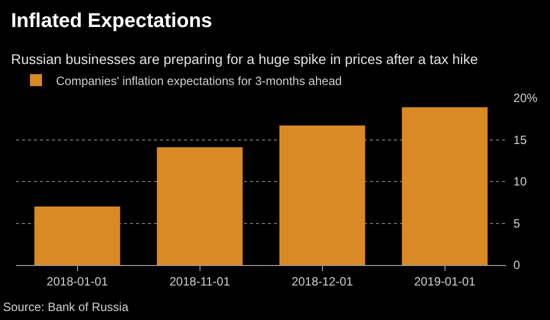  Describe the element at coordinates (520, 181) in the screenshot. I see `y-tick-label: 10` at that location.